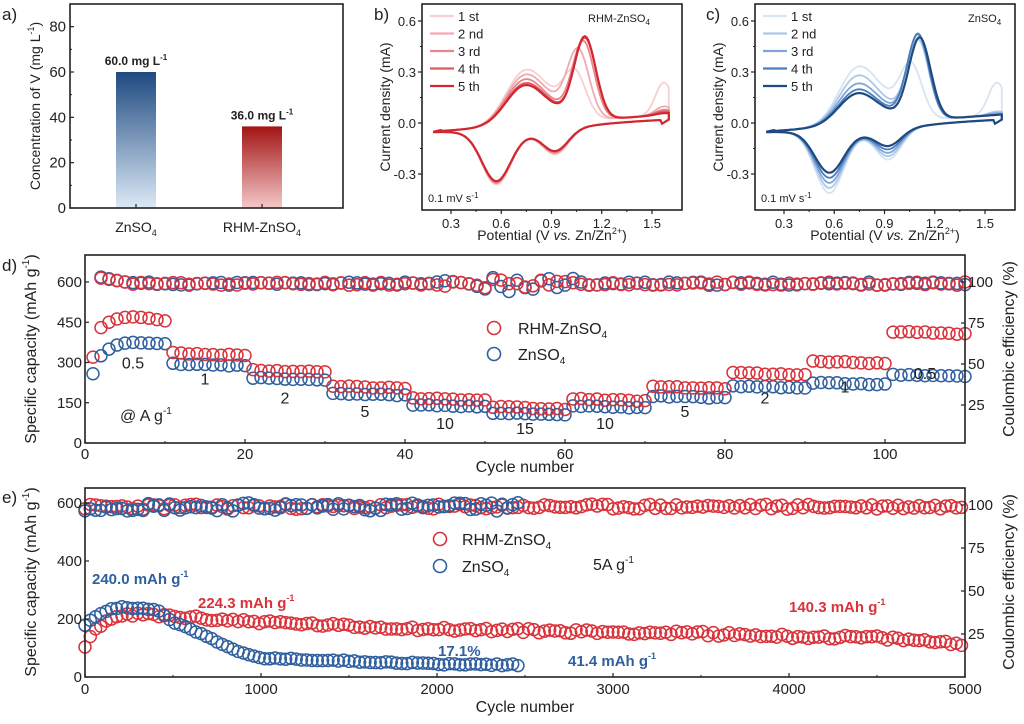  I want to click on legend-label: ZnSO4, so click(542, 357).